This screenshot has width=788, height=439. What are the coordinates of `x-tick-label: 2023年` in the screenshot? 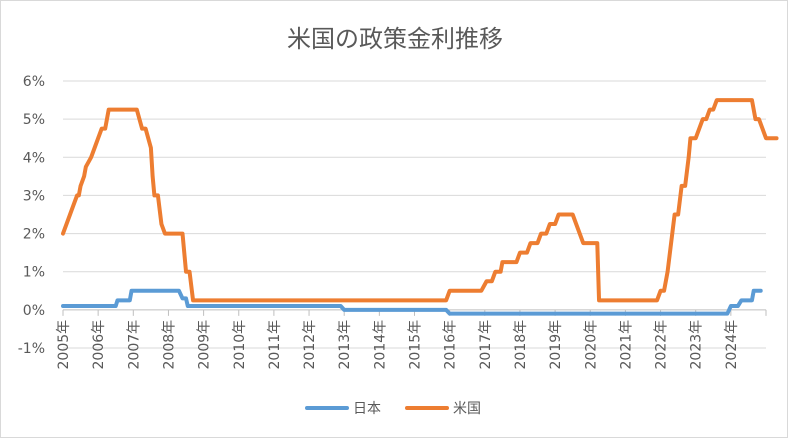 It's located at (697, 345).